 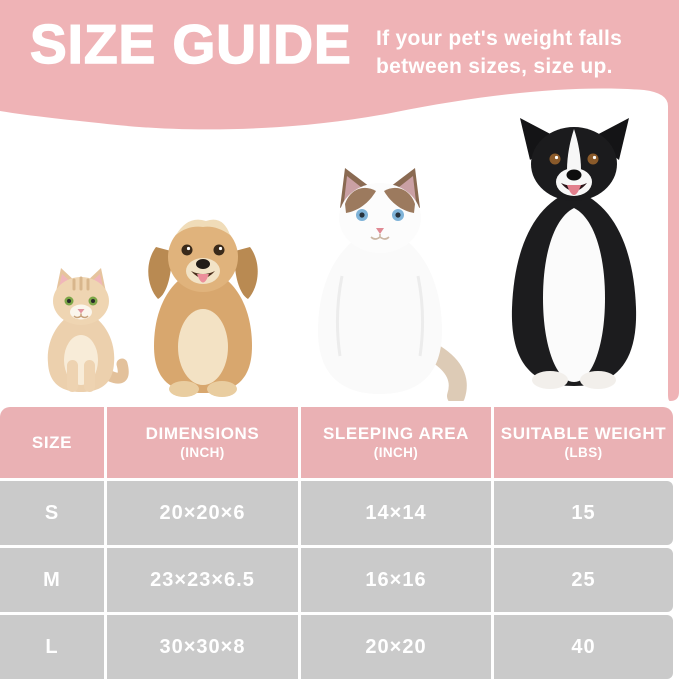 I want to click on cat-stripes, so click(x=81, y=283).